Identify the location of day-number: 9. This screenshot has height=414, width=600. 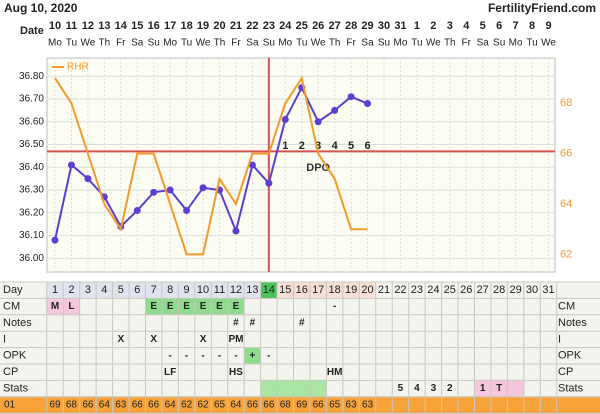
(187, 290).